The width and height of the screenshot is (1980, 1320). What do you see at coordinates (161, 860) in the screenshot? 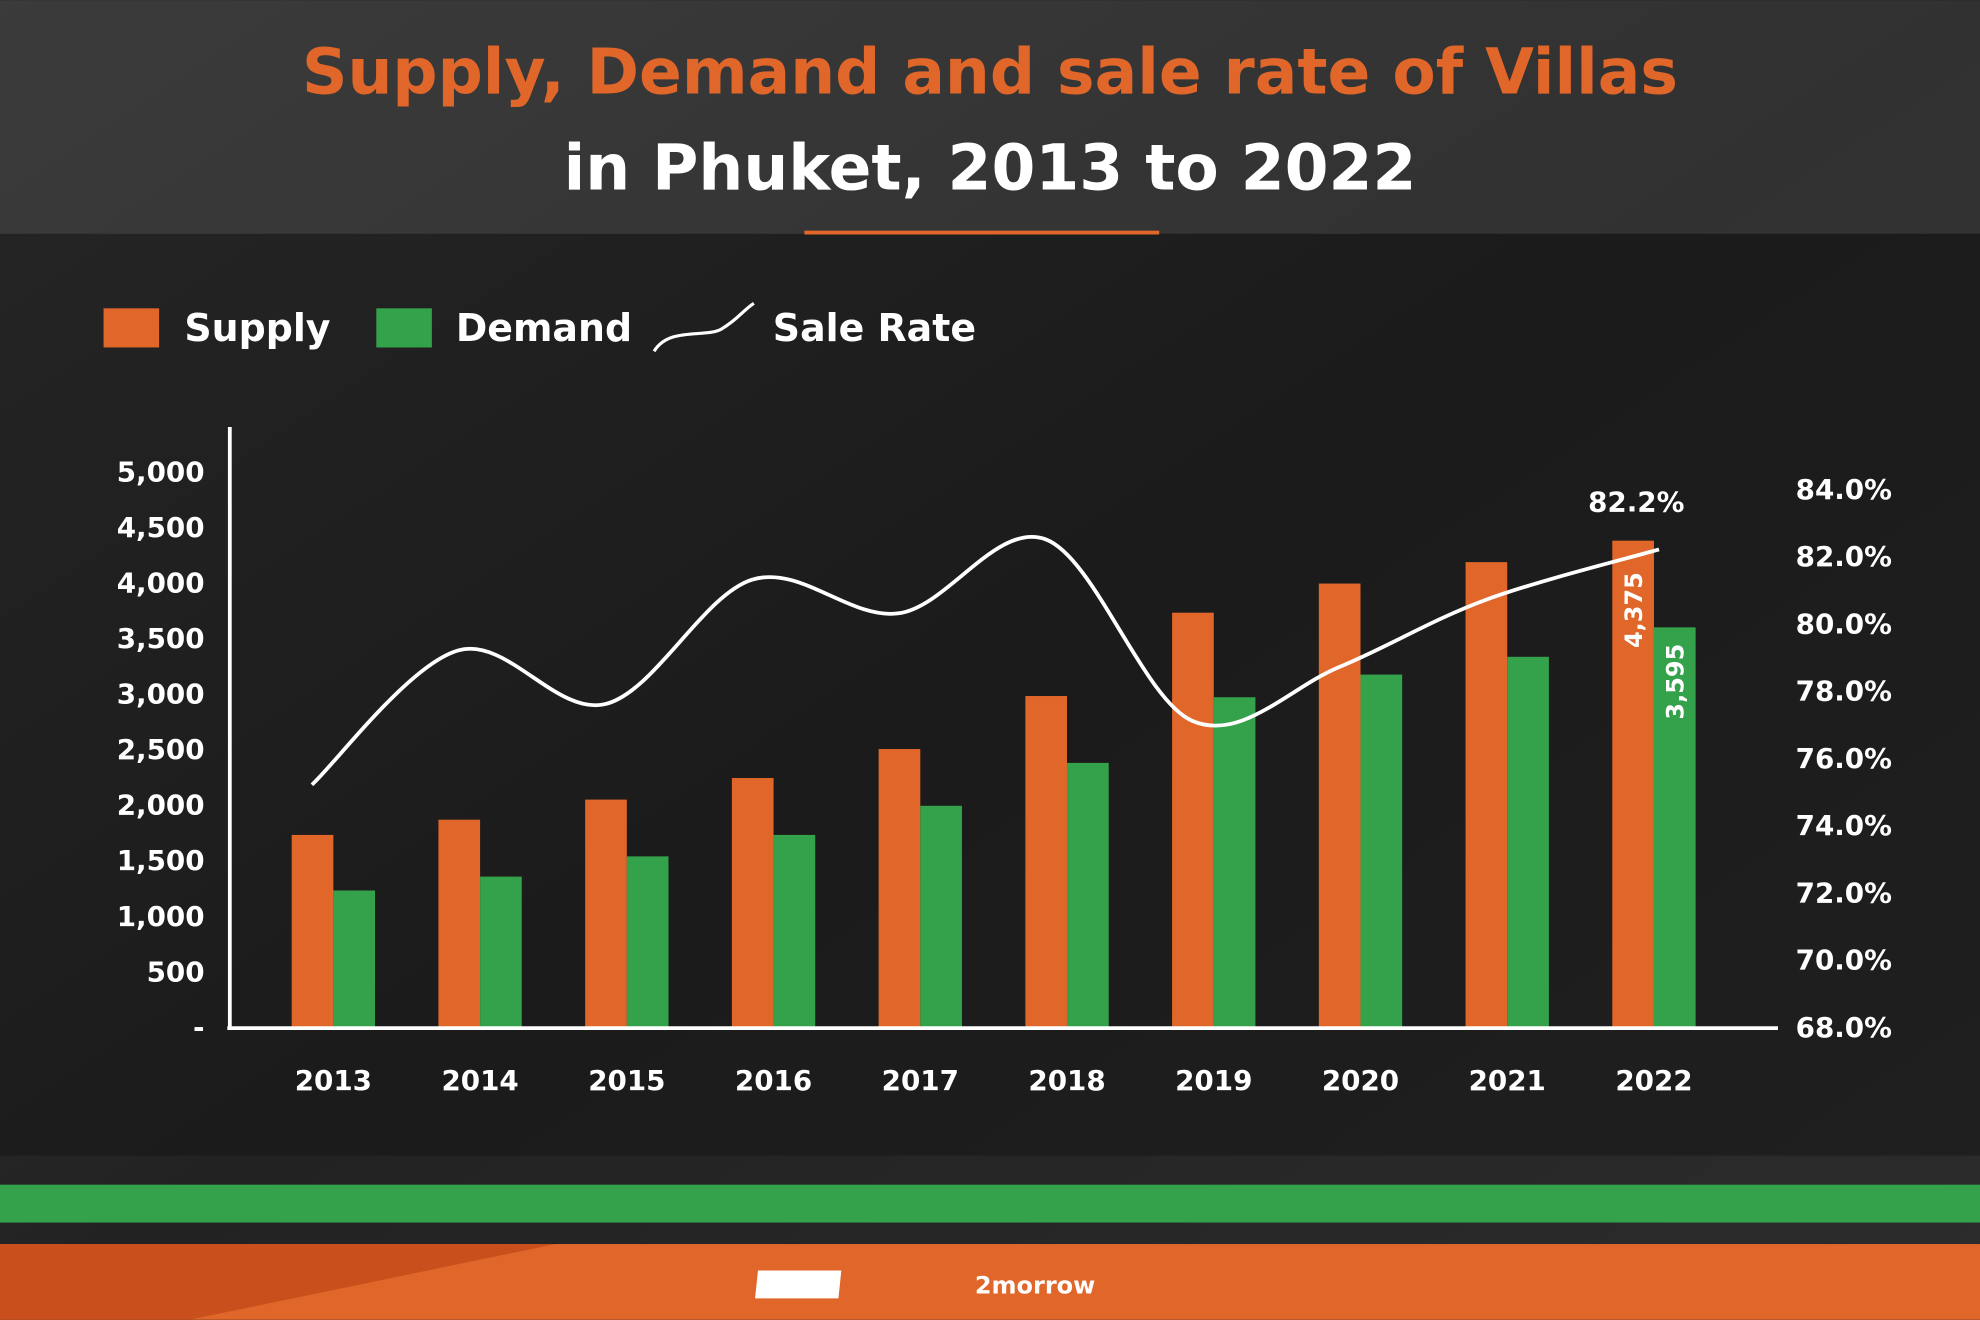
I see `left-axis-tick-label: 1,500` at bounding box center [161, 860].